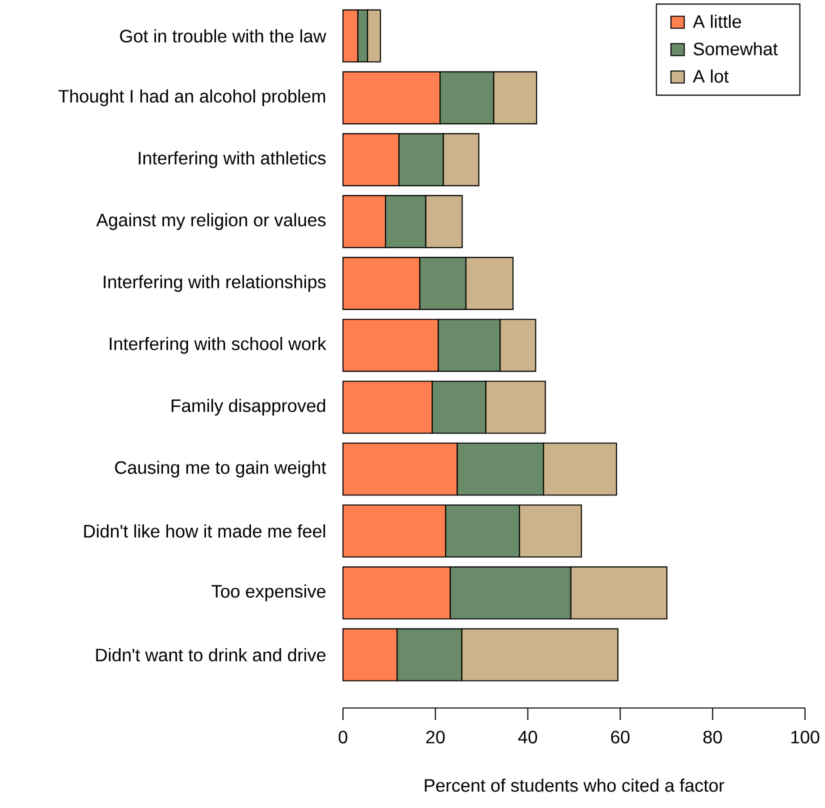 The height and width of the screenshot is (808, 825). What do you see at coordinates (215, 283) in the screenshot?
I see `y-tick-label: Interfering with relationships` at bounding box center [215, 283].